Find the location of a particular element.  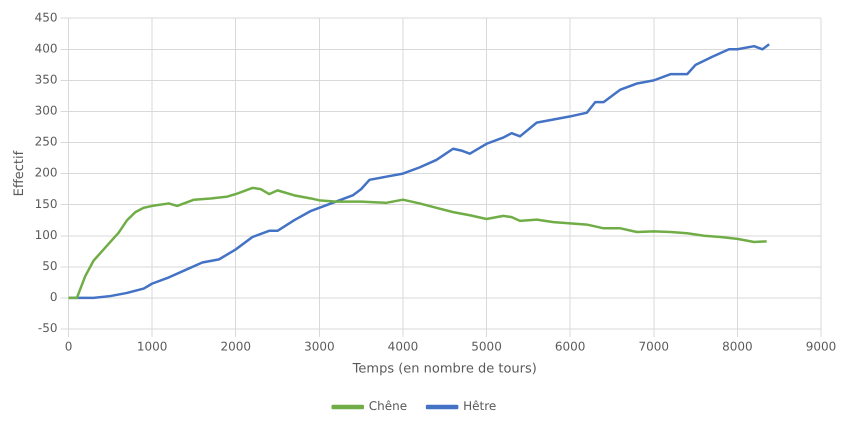

x-tick-label: 8000 is located at coordinates (737, 346).